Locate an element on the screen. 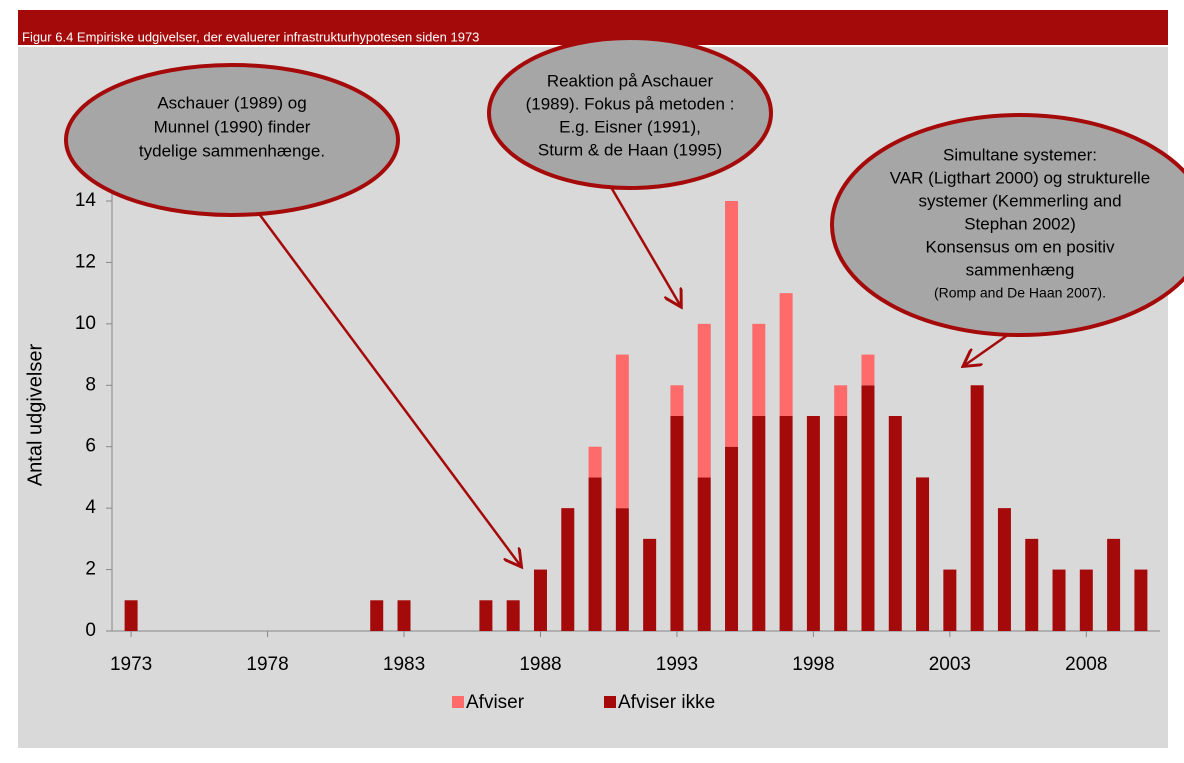 This screenshot has height=763, width=1184. x-tick-label: 1998 is located at coordinates (813, 664).